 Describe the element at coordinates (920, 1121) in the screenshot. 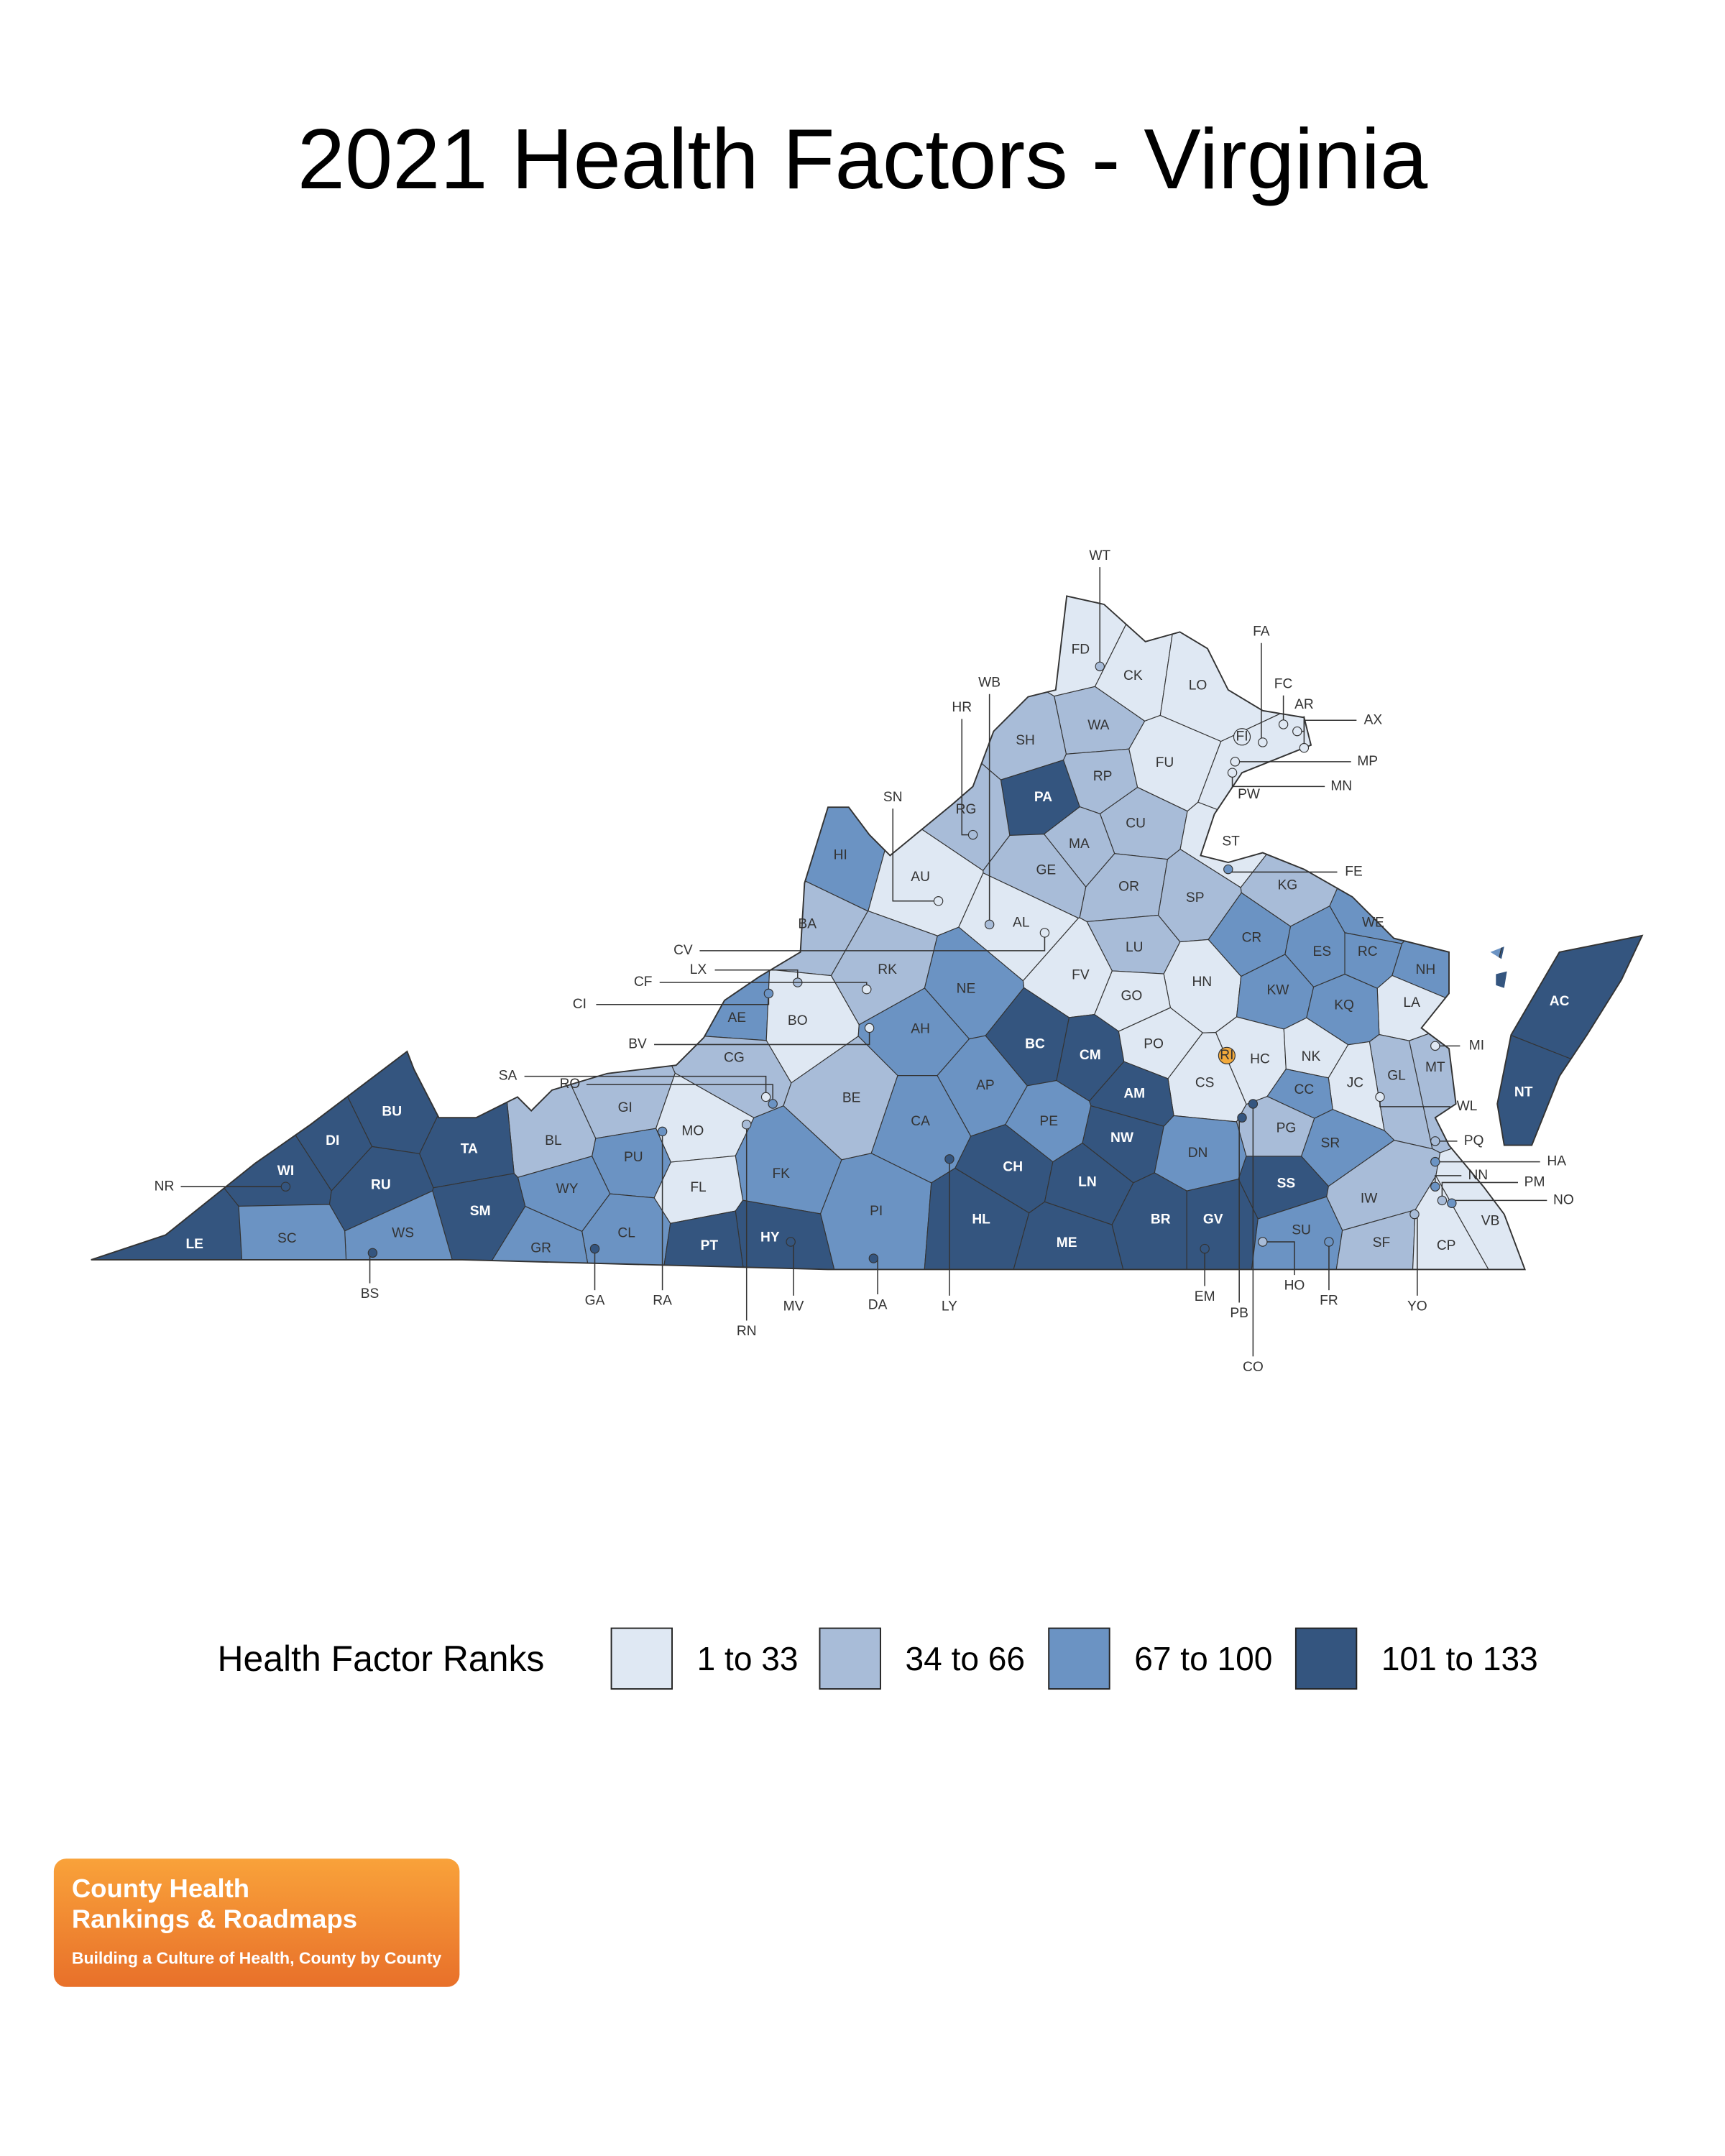

I see `county-label: CA` at that location.